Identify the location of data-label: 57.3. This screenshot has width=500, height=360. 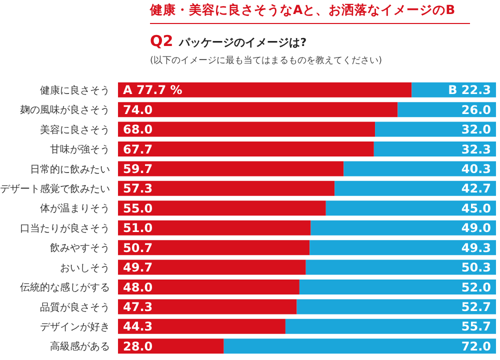
(138, 189).